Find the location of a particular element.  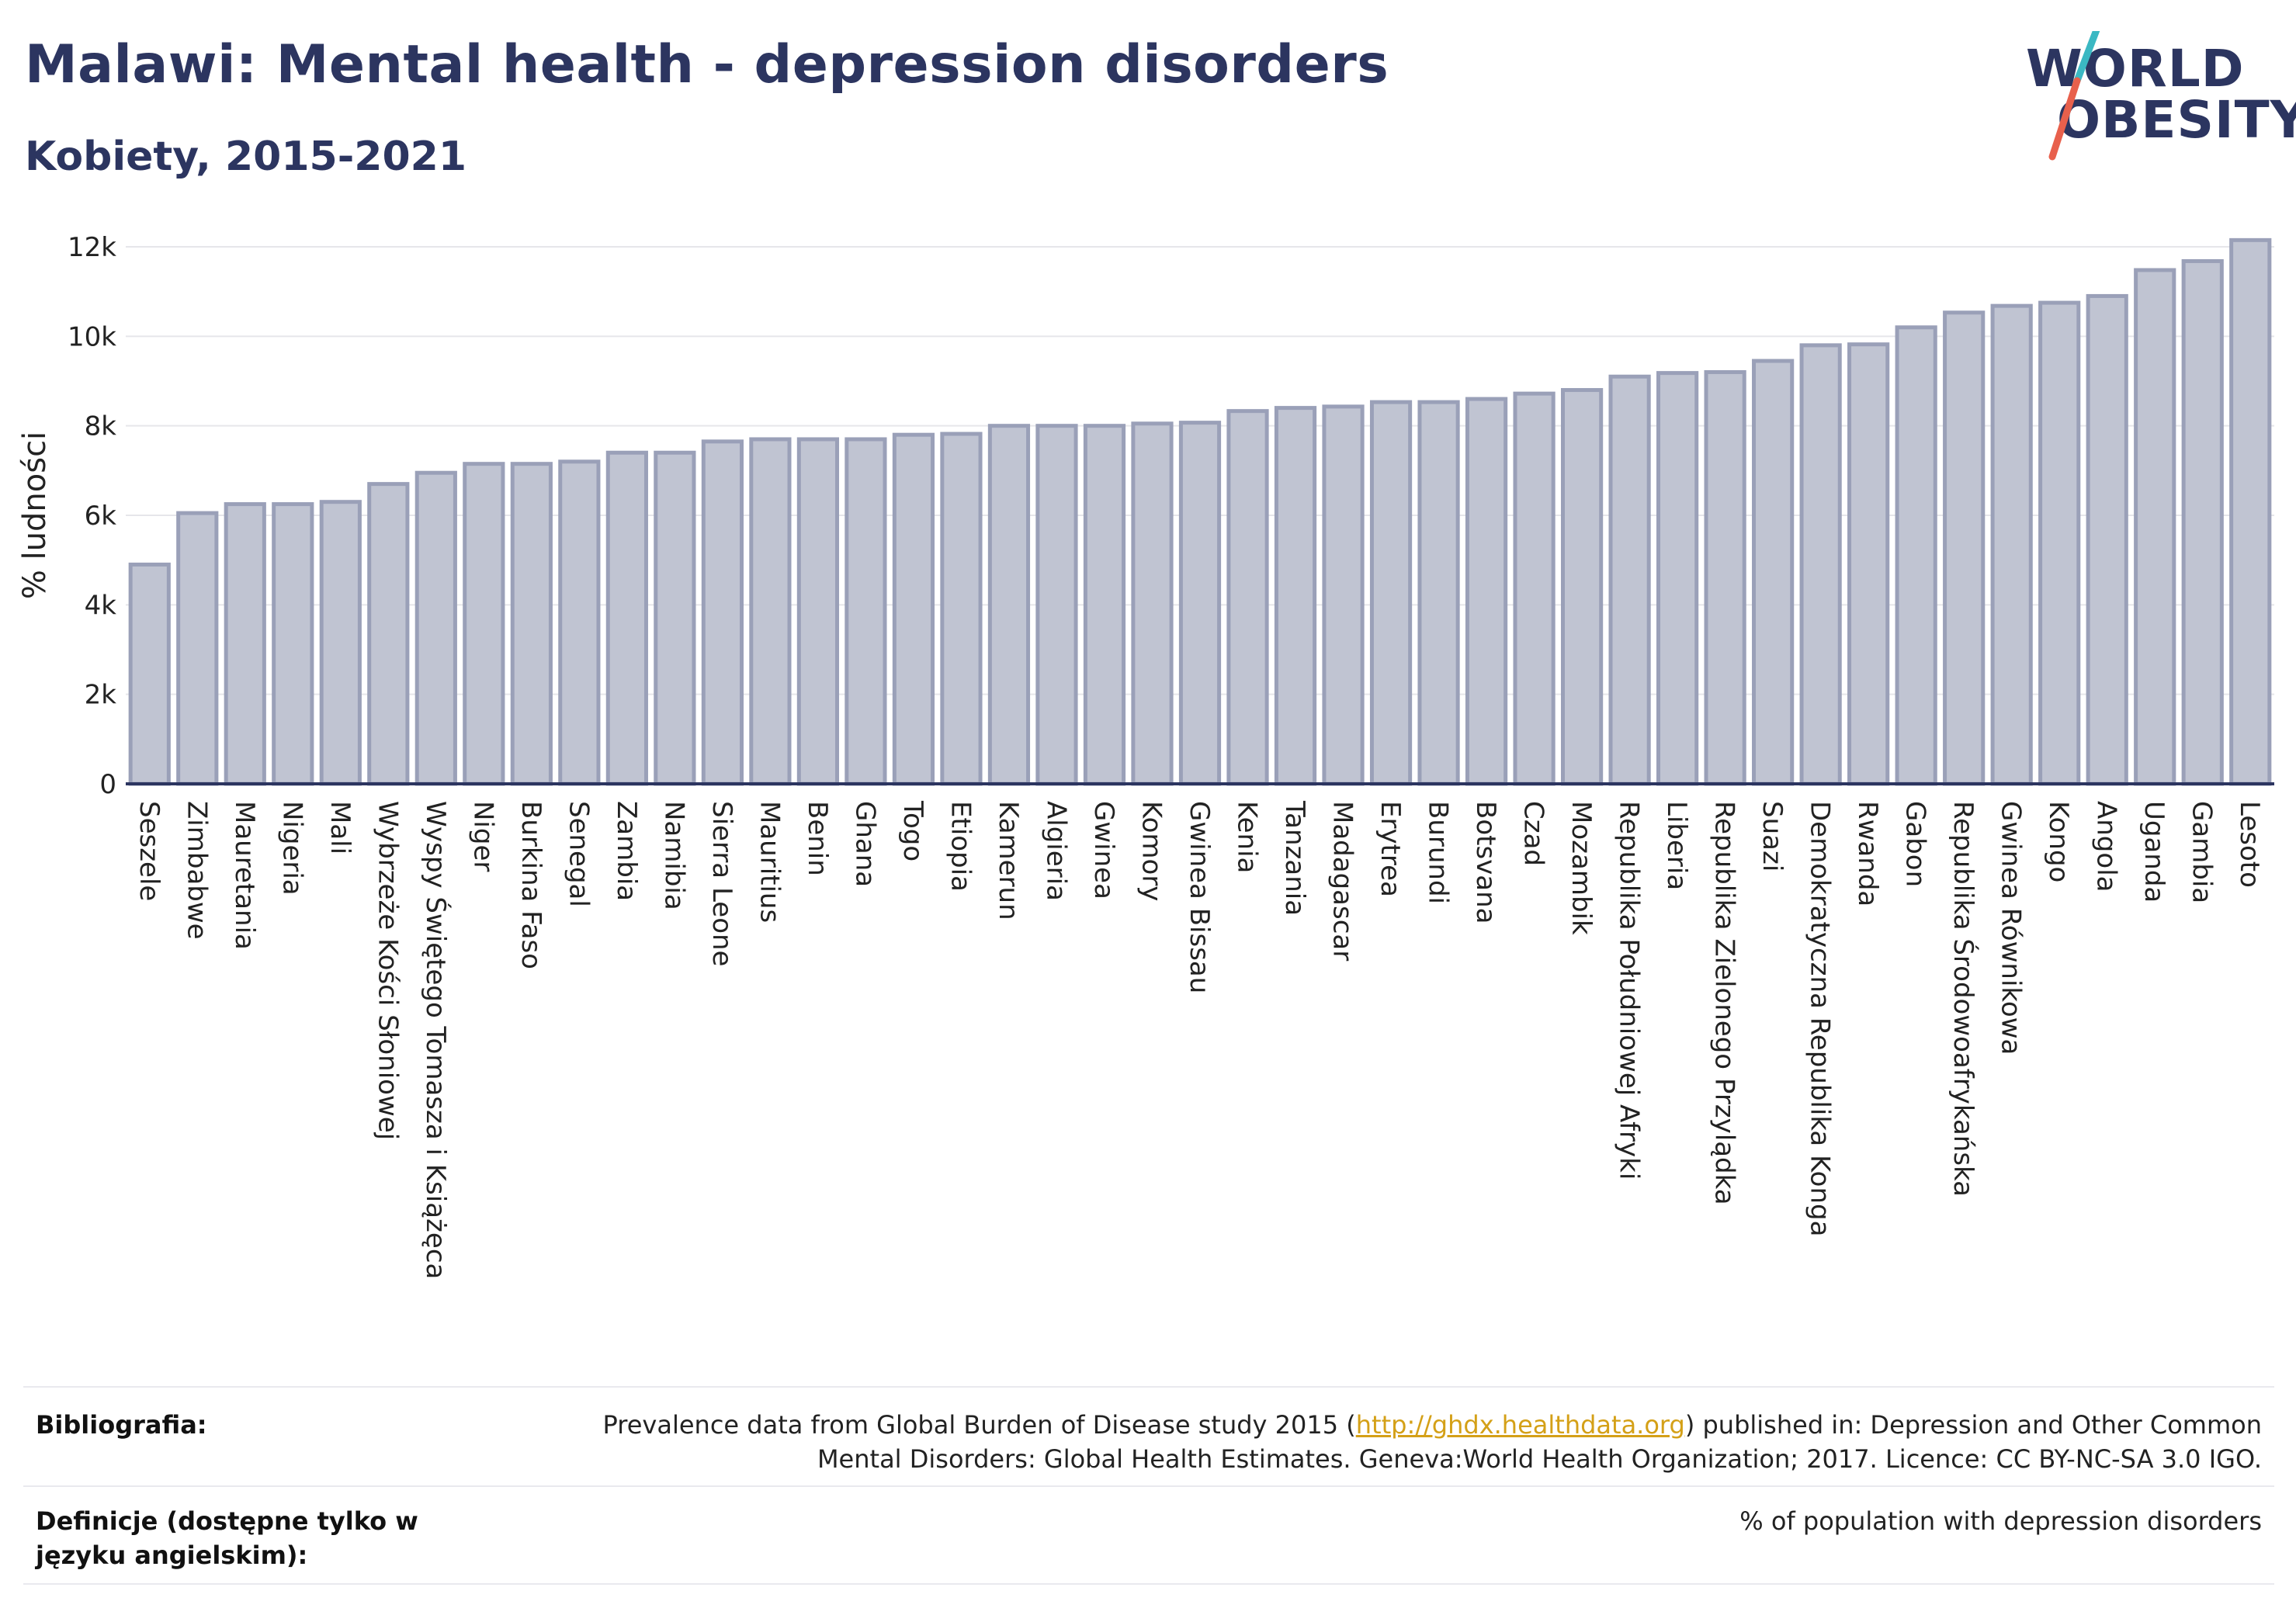

x-tick-label: Burkina Faso is located at coordinates (530, 885).